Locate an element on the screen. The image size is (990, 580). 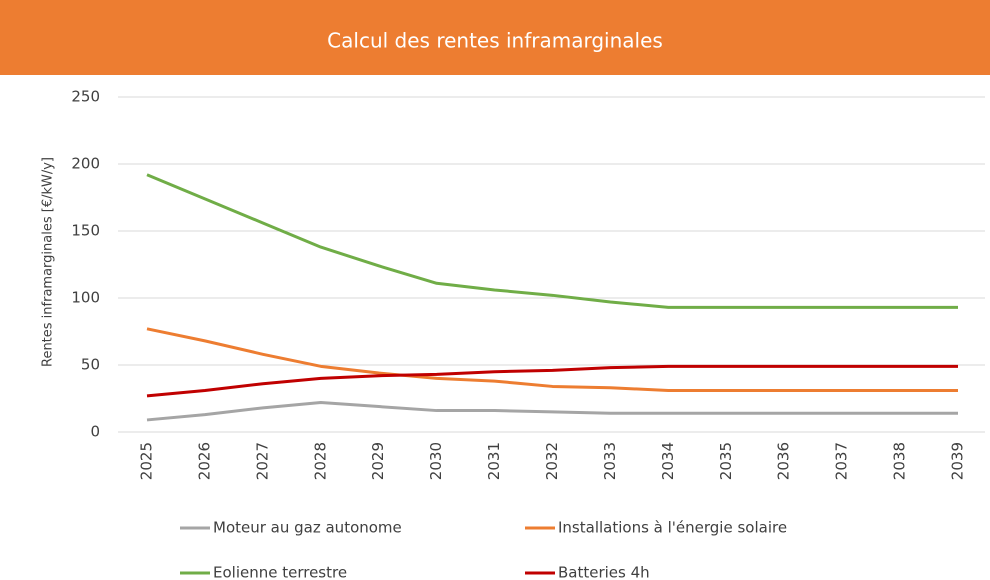
x-tick-label: 2039 is located at coordinates (958, 461).